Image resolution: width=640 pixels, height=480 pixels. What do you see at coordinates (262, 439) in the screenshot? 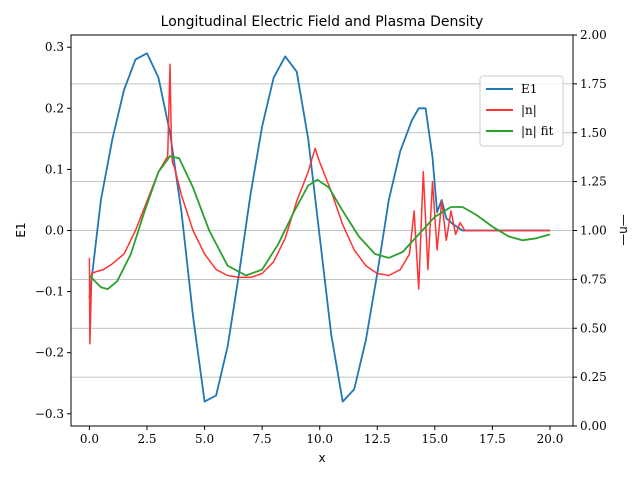
I see `x-tick-label-3: 7.5` at bounding box center [262, 439].